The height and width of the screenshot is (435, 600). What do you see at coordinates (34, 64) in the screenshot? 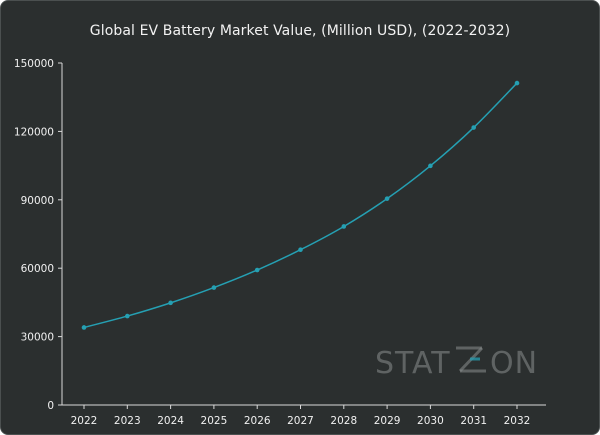
I see `y-tick-label: 150000` at bounding box center [34, 64].